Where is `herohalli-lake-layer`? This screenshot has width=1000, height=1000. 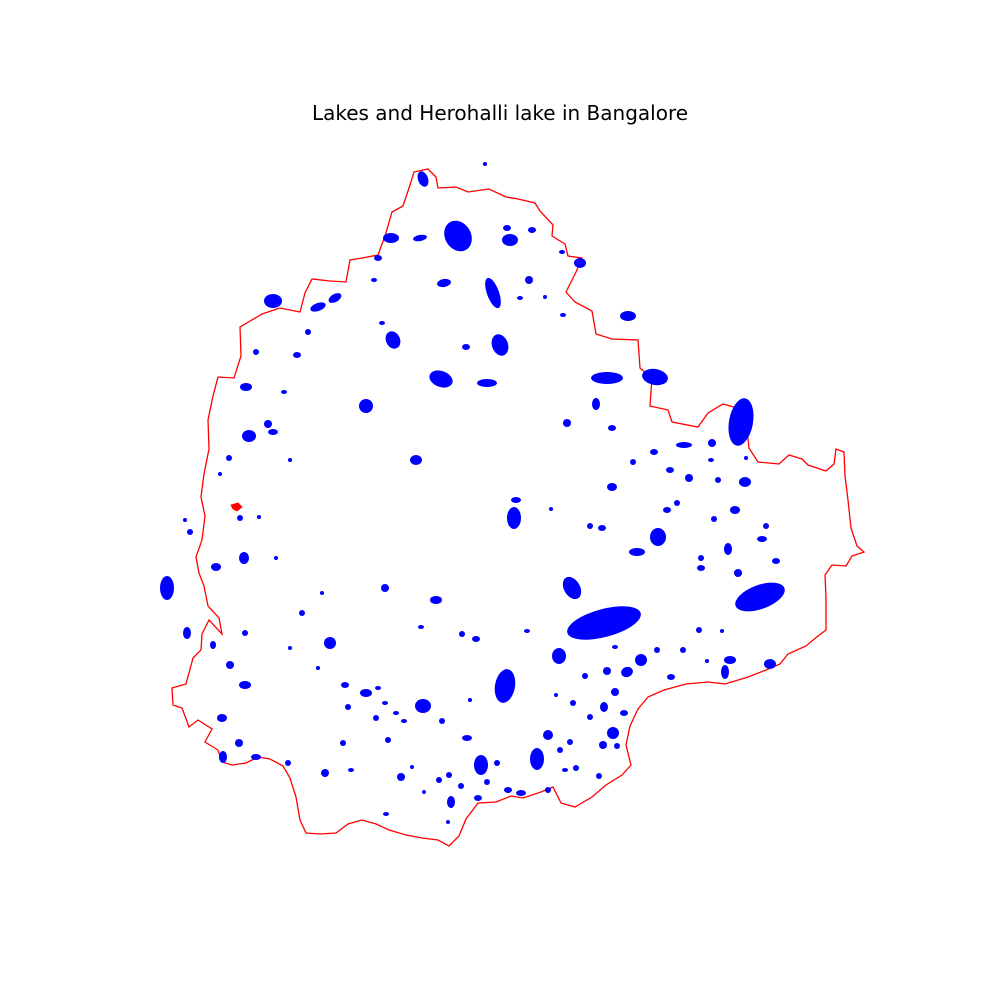 herohalli-lake-layer is located at coordinates (236, 507).